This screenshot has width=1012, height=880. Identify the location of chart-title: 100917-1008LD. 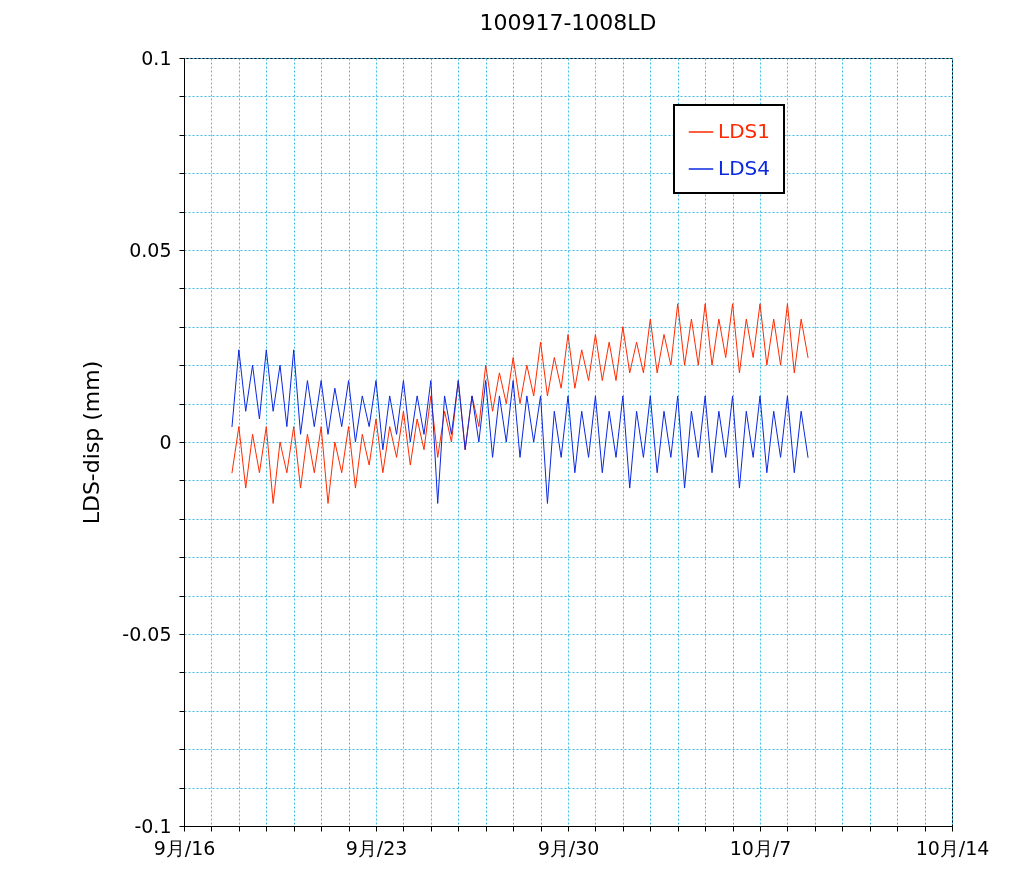
(568, 22).